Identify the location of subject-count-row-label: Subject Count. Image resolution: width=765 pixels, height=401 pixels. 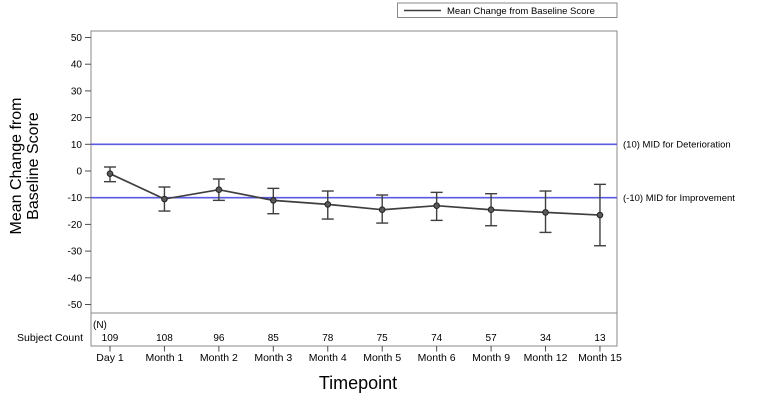
(50, 338).